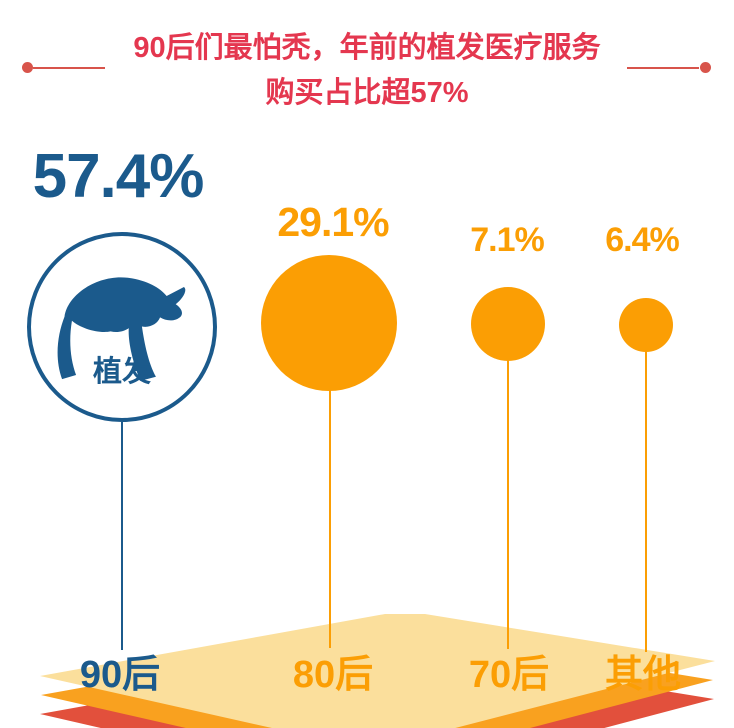 The image size is (734, 728). I want to click on stem-90s, so click(122, 536).